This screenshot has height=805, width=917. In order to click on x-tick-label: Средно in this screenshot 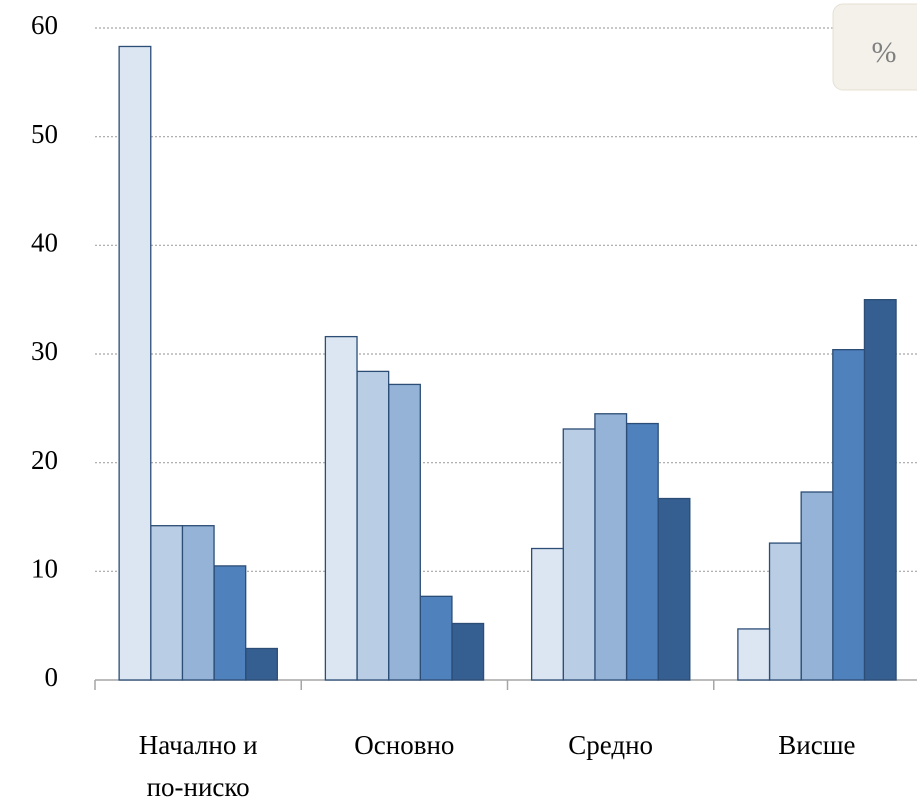, I will do `click(610, 745)`.